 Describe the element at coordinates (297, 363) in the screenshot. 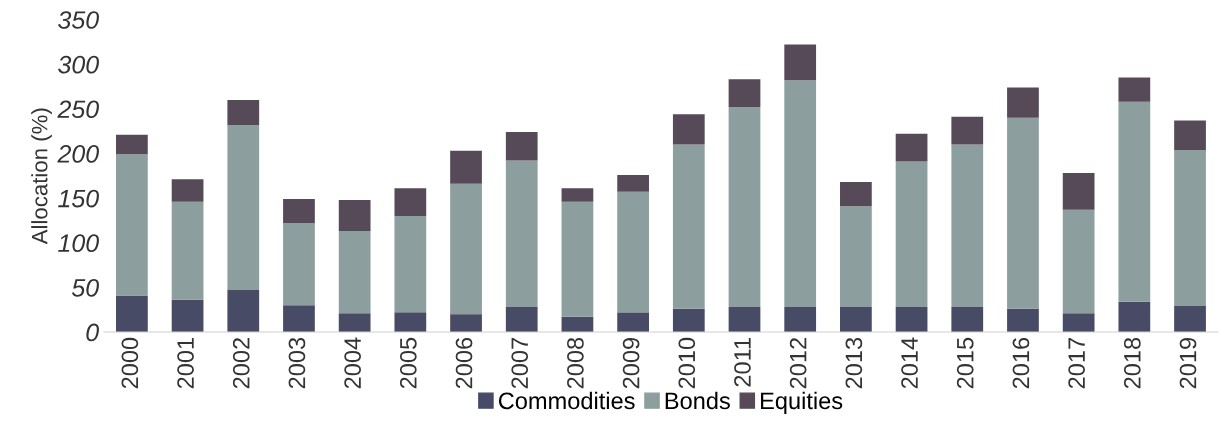

I see `x-tick-label: 2003` at that location.